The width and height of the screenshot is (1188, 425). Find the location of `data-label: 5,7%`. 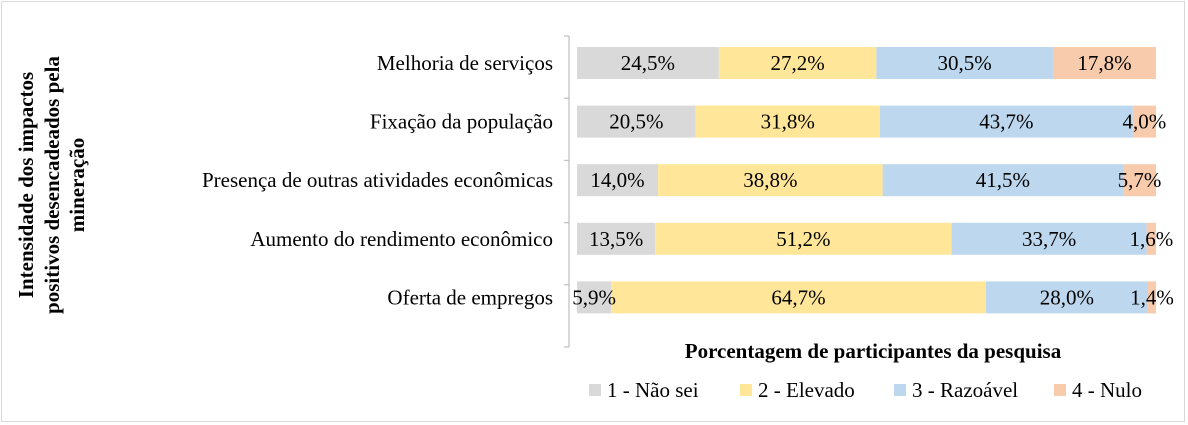

data-label: 5,7% is located at coordinates (1140, 180).